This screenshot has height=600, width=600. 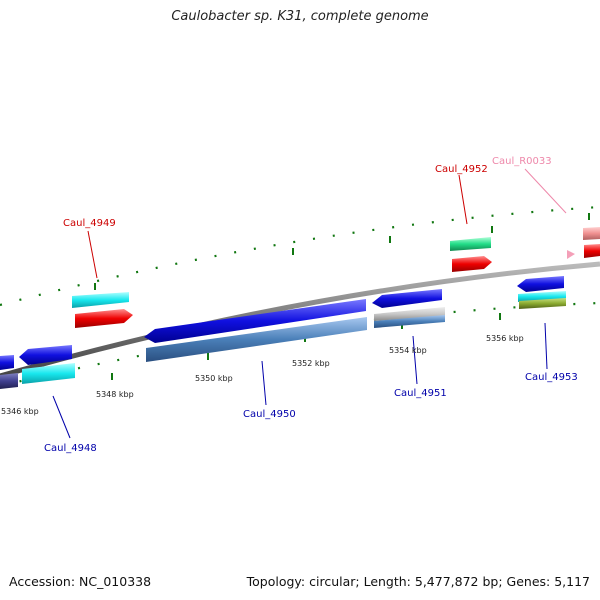 What do you see at coordinates (409, 321) in the screenshot?
I see `gene-caul-4951-cds-steel` at bounding box center [409, 321].